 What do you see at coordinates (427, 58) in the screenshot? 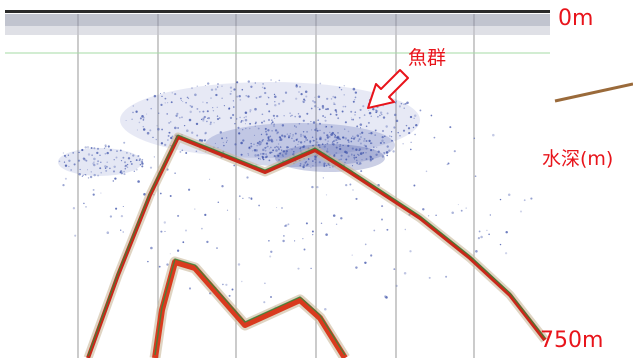
I see `fish-school-label: 魚群` at bounding box center [427, 58].